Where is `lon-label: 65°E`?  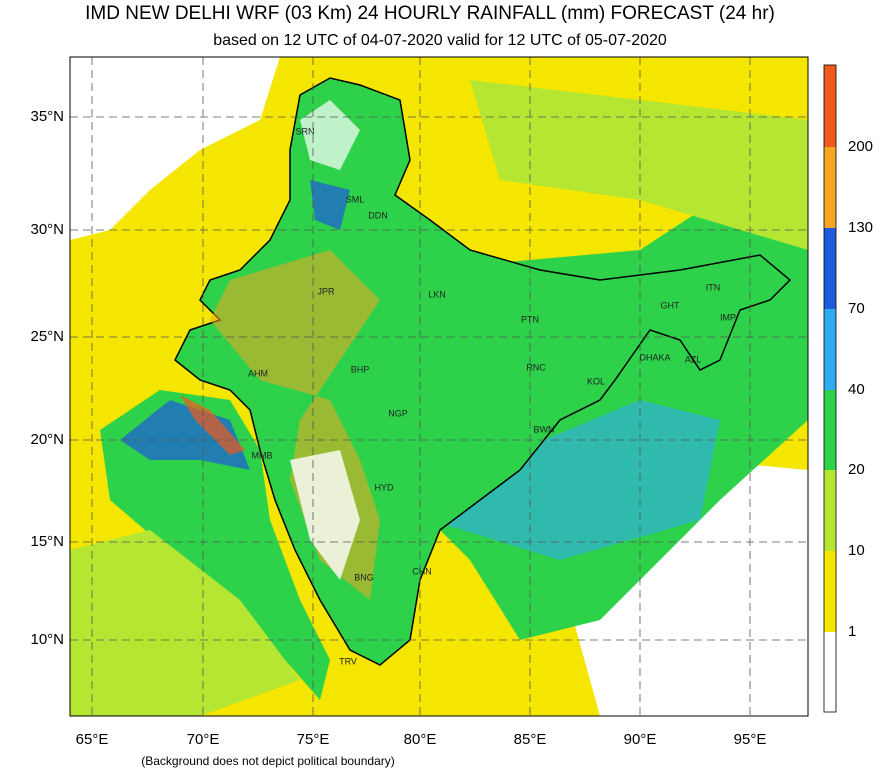 lon-label: 65°E is located at coordinates (92, 739).